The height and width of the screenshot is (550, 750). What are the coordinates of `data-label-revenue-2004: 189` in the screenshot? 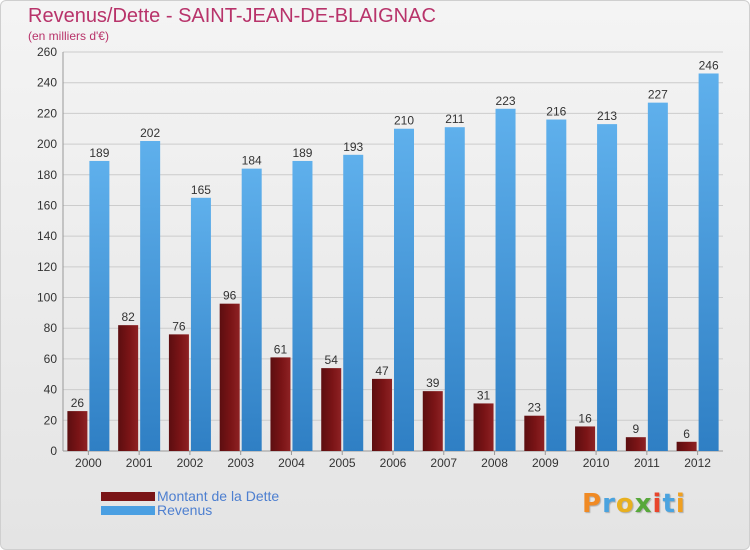 It's located at (302, 153).